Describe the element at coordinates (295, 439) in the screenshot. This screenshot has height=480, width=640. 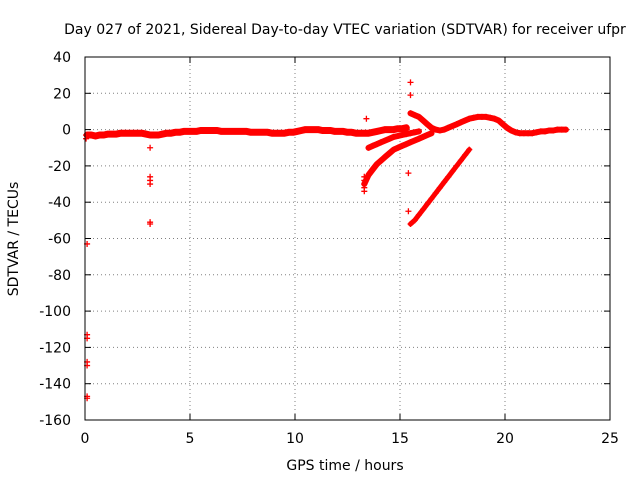
I see `x-tick-label: 10` at that location.